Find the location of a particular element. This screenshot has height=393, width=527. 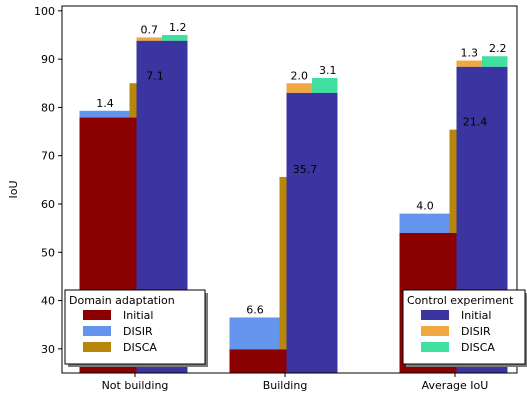

data-label: 4.0 is located at coordinates (425, 206).